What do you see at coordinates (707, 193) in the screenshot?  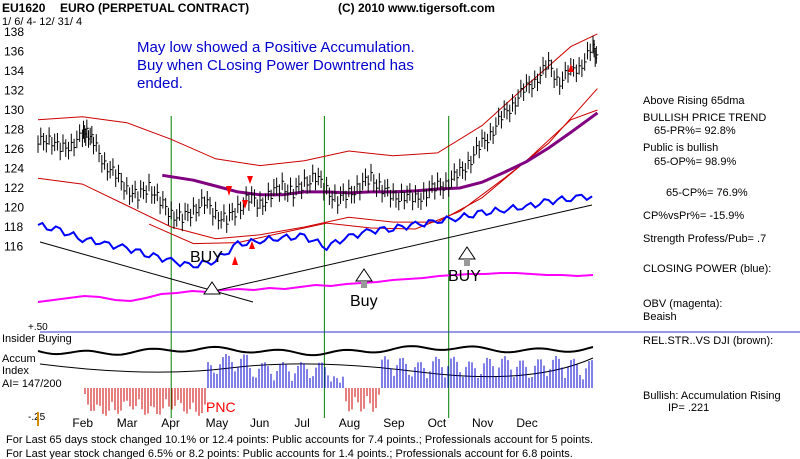 I see `cp-65: 65-CP%= 76.9%` at bounding box center [707, 193].